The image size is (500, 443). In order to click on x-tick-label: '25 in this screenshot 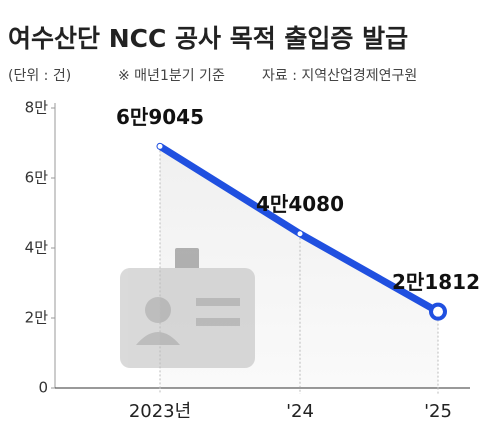, I will do `click(438, 411)`.